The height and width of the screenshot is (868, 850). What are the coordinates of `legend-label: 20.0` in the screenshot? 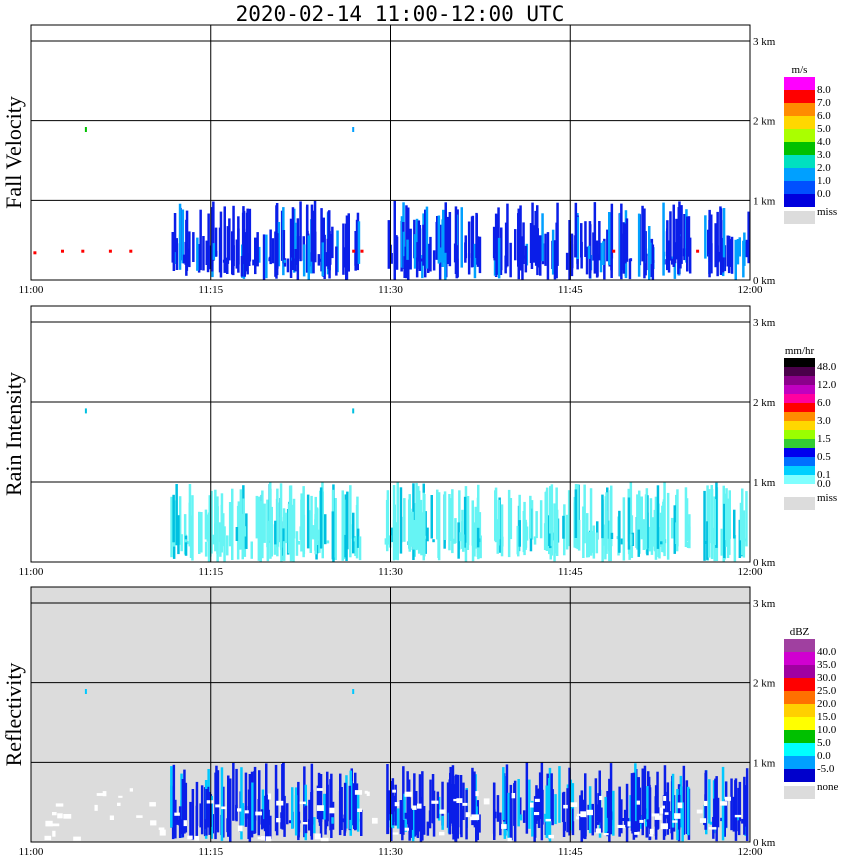 It's located at (827, 704).